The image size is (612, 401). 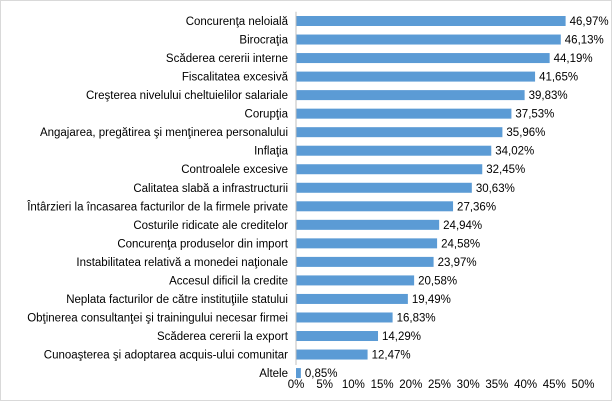 I want to click on value-label: 32,45%, so click(x=505, y=170).